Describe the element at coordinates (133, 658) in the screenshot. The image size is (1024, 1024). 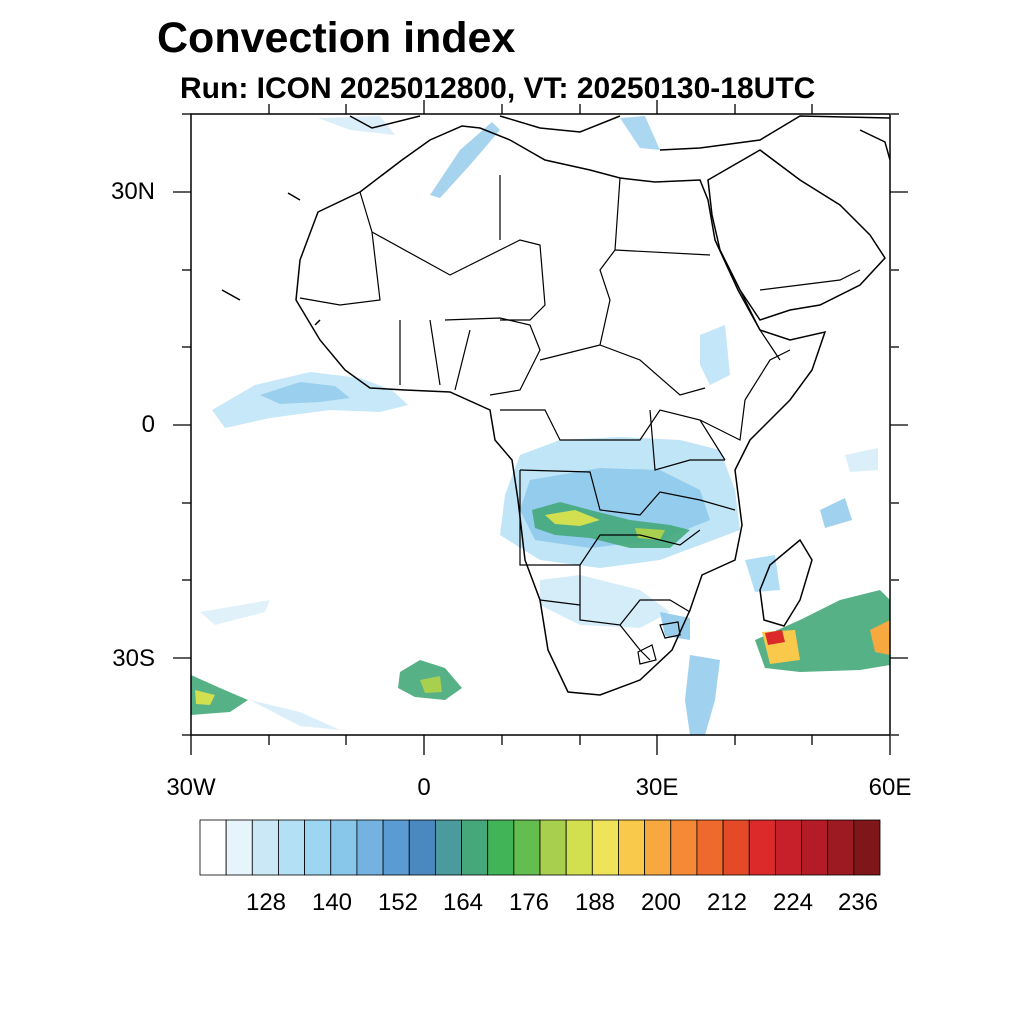
I see `lat-label-30s: 30S` at that location.